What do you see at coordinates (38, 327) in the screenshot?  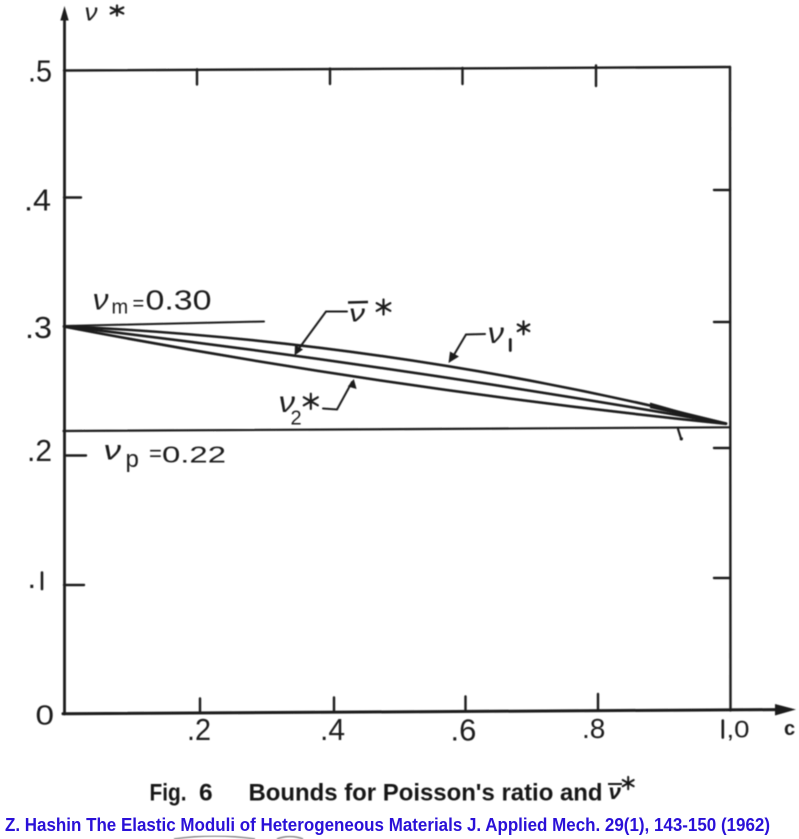 I see `svg-text: .3` at bounding box center [38, 327].